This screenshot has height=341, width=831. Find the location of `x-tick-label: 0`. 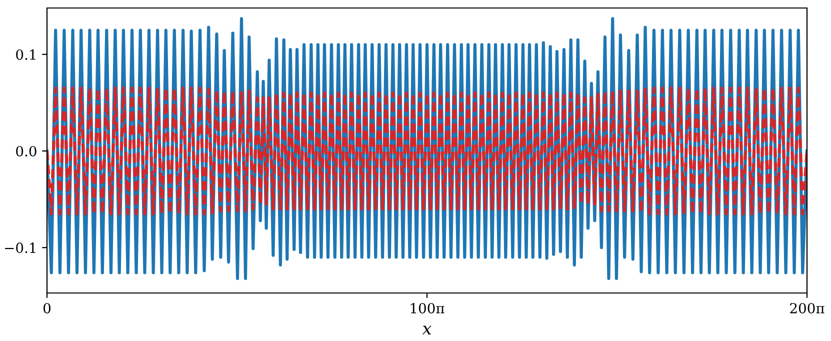

x-tick-label: 0 is located at coordinates (46, 308).